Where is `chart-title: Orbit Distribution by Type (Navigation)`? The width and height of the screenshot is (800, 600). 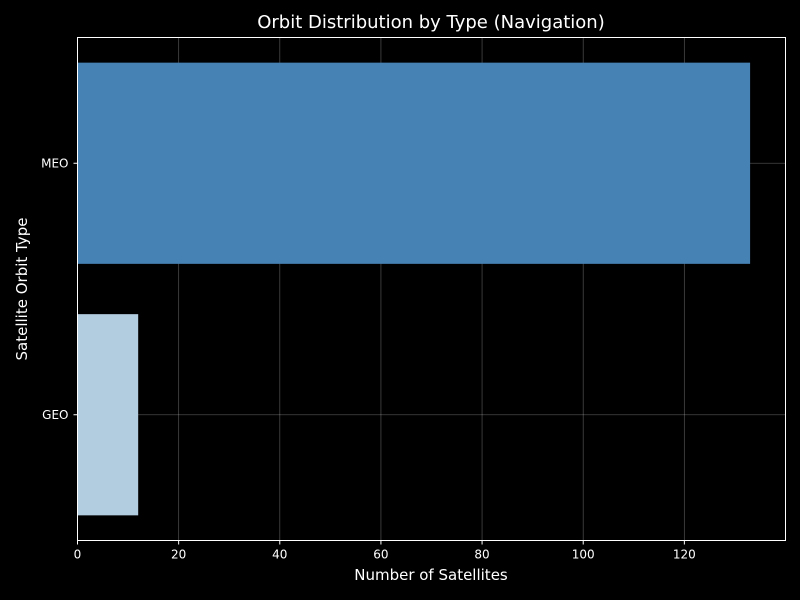 chart-title: Orbit Distribution by Type (Navigation) is located at coordinates (431, 22).